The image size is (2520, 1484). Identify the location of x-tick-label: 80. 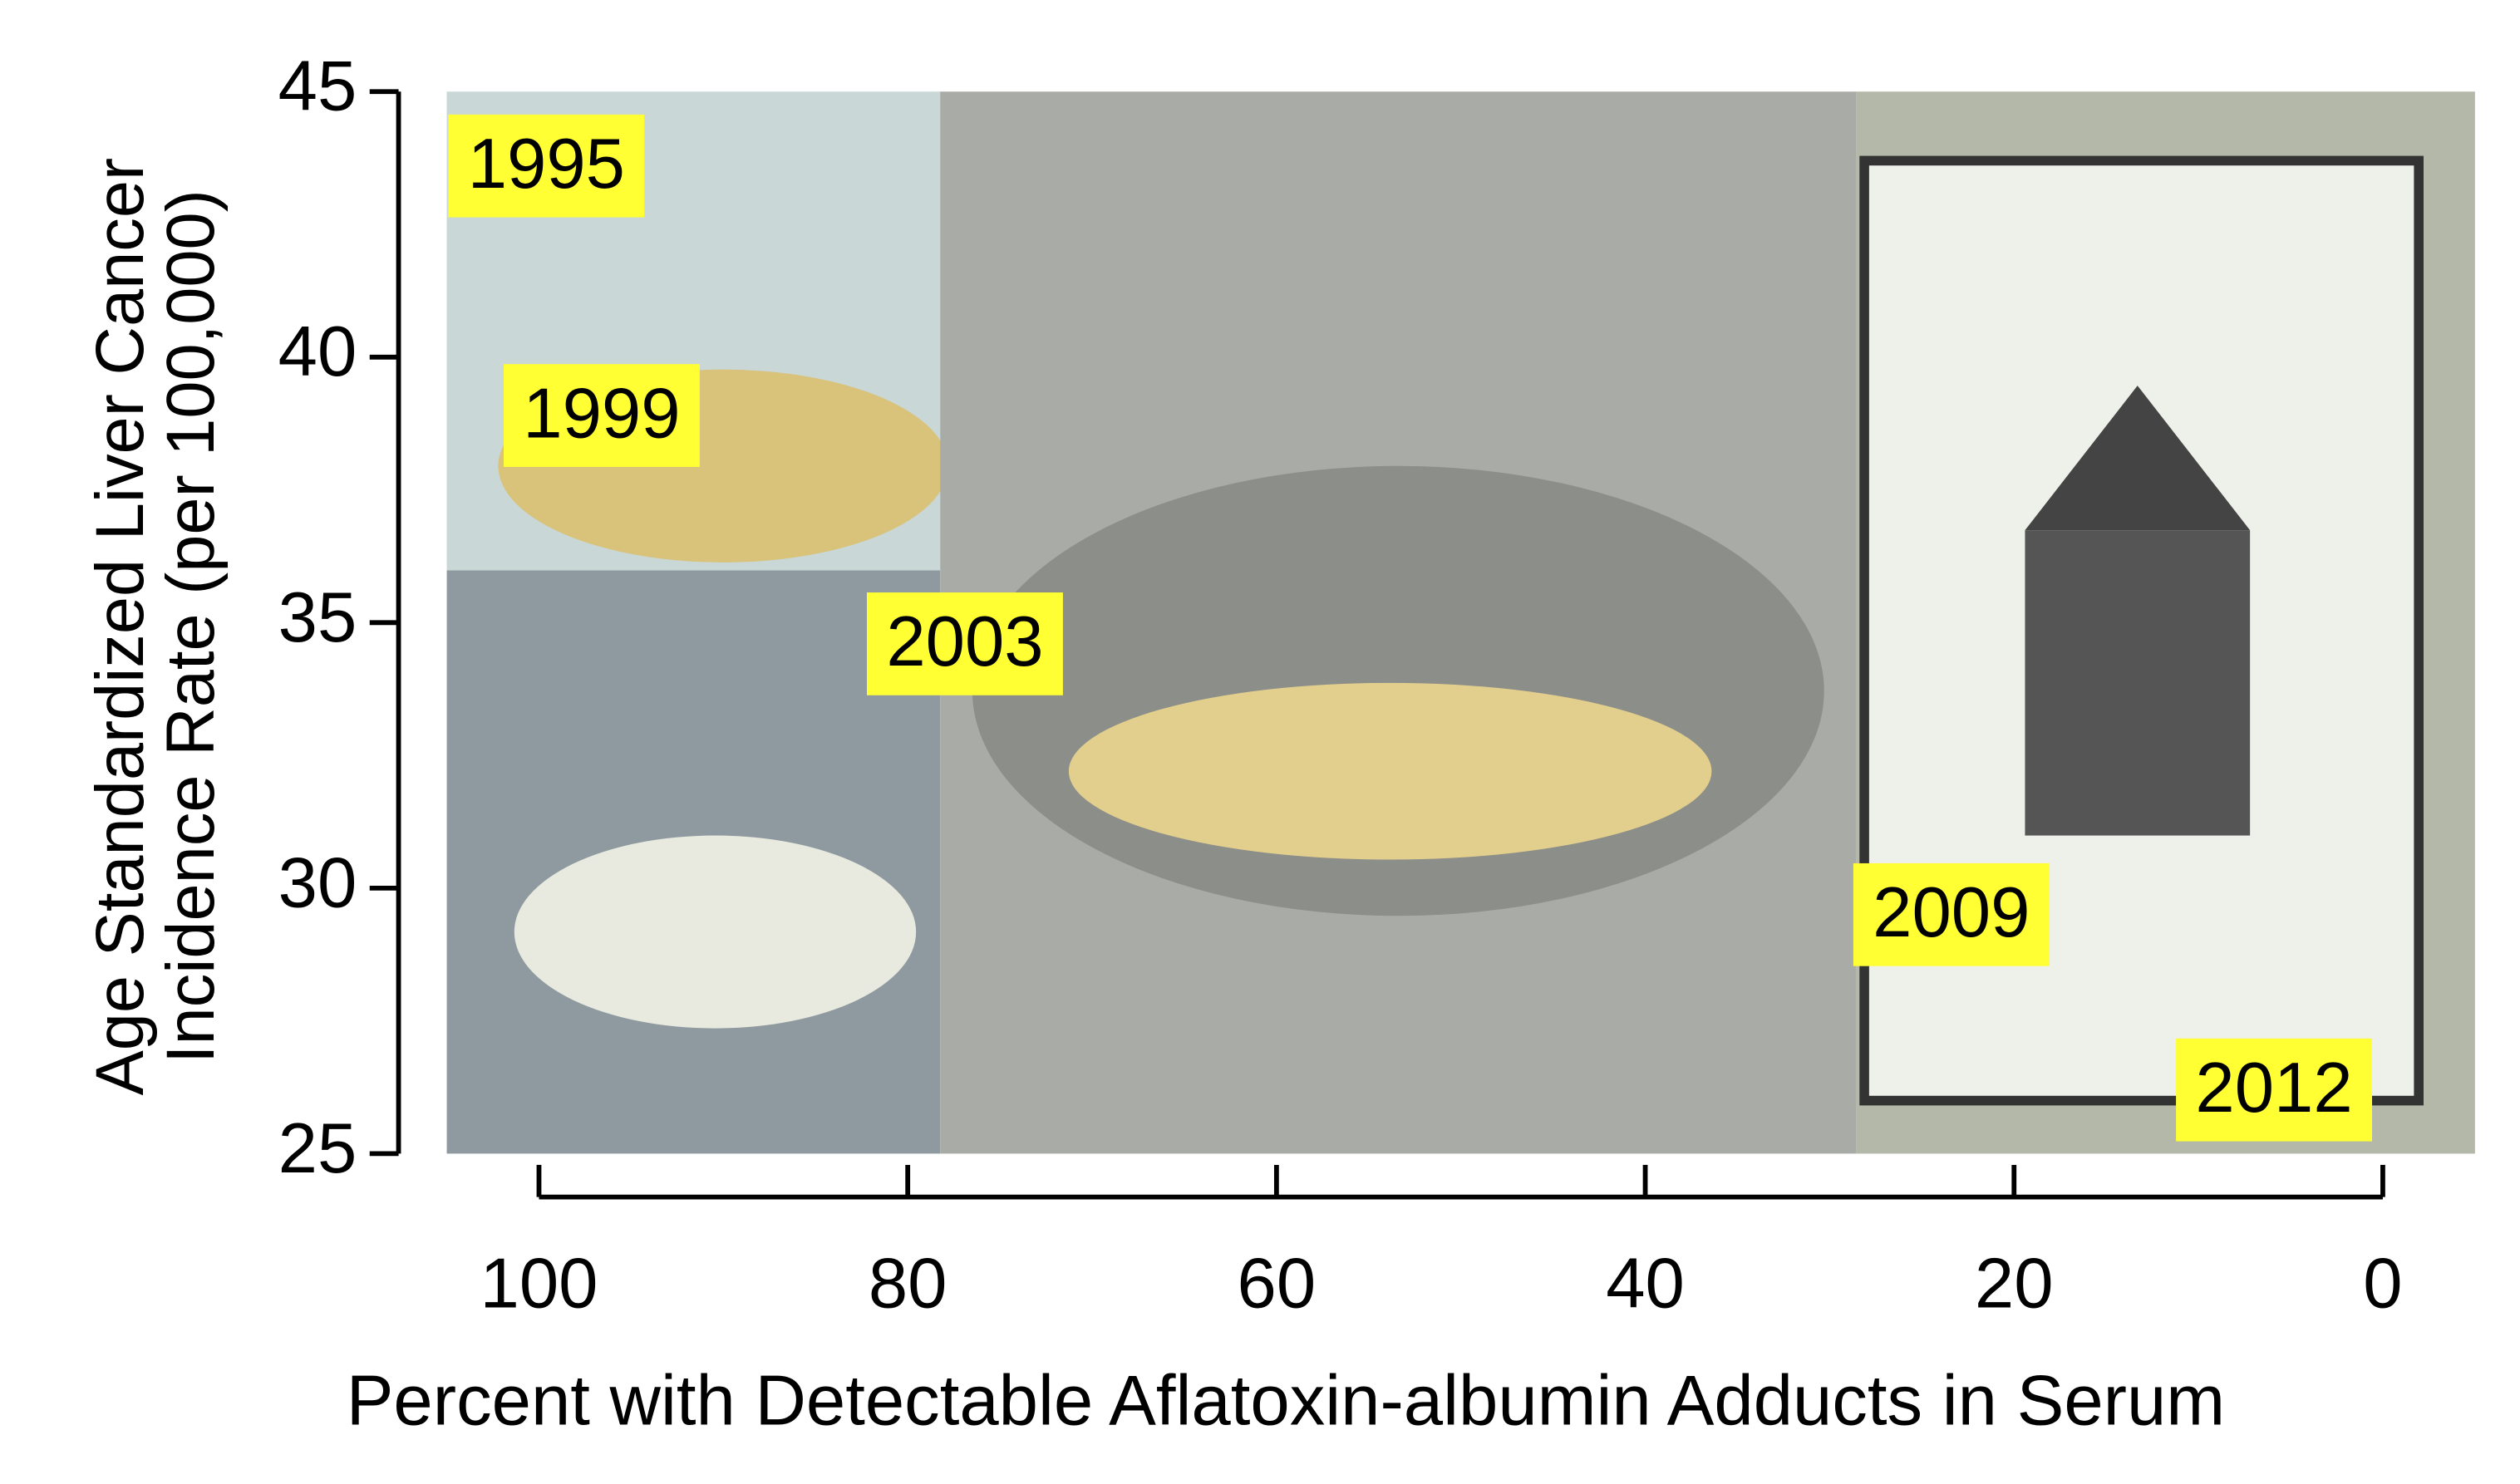
(908, 1283).